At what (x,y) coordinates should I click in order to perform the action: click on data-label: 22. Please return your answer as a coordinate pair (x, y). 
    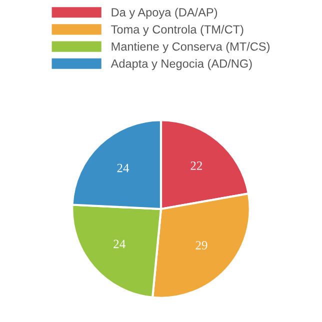
    Looking at the image, I should click on (196, 165).